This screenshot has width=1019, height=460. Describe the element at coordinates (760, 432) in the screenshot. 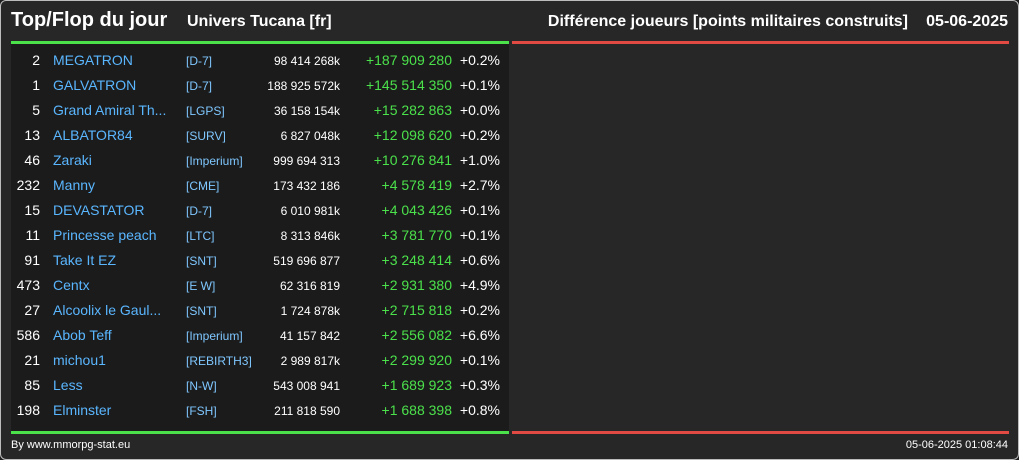

I see `flop-accent-bar-bottom` at that location.